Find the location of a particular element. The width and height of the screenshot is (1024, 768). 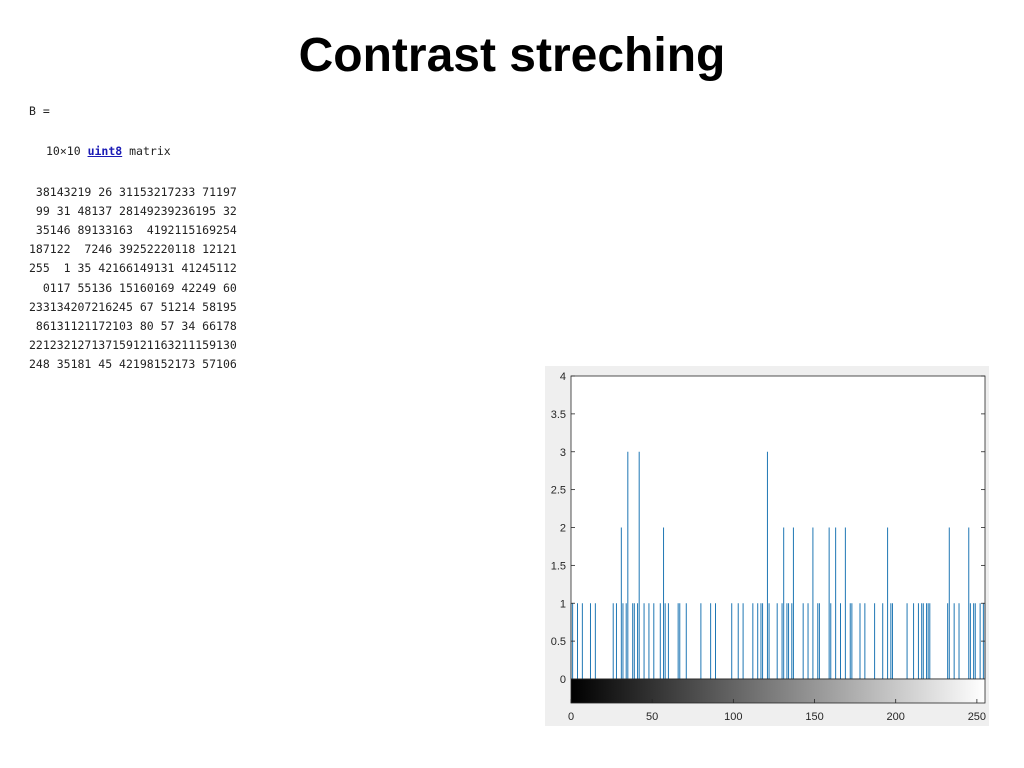

matrix-cell: 216 is located at coordinates (102, 306).